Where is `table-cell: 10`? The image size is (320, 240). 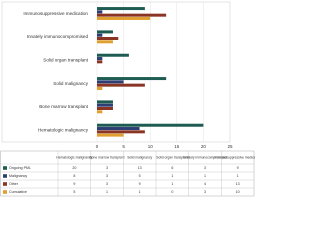 table-cell: 10 is located at coordinates (238, 192).